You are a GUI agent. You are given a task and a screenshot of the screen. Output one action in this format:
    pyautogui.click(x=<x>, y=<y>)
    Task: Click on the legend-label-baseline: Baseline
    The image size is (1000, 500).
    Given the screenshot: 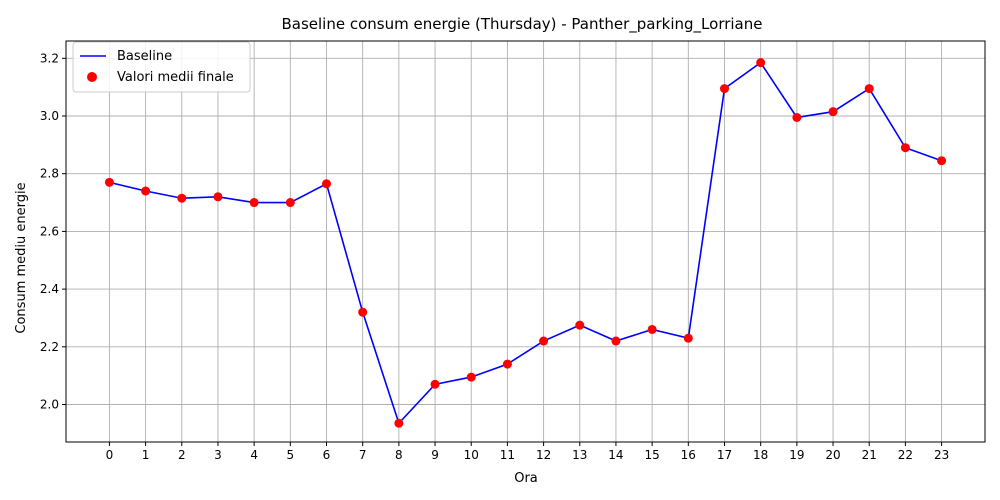 What is the action you would take?
    pyautogui.click(x=144, y=56)
    